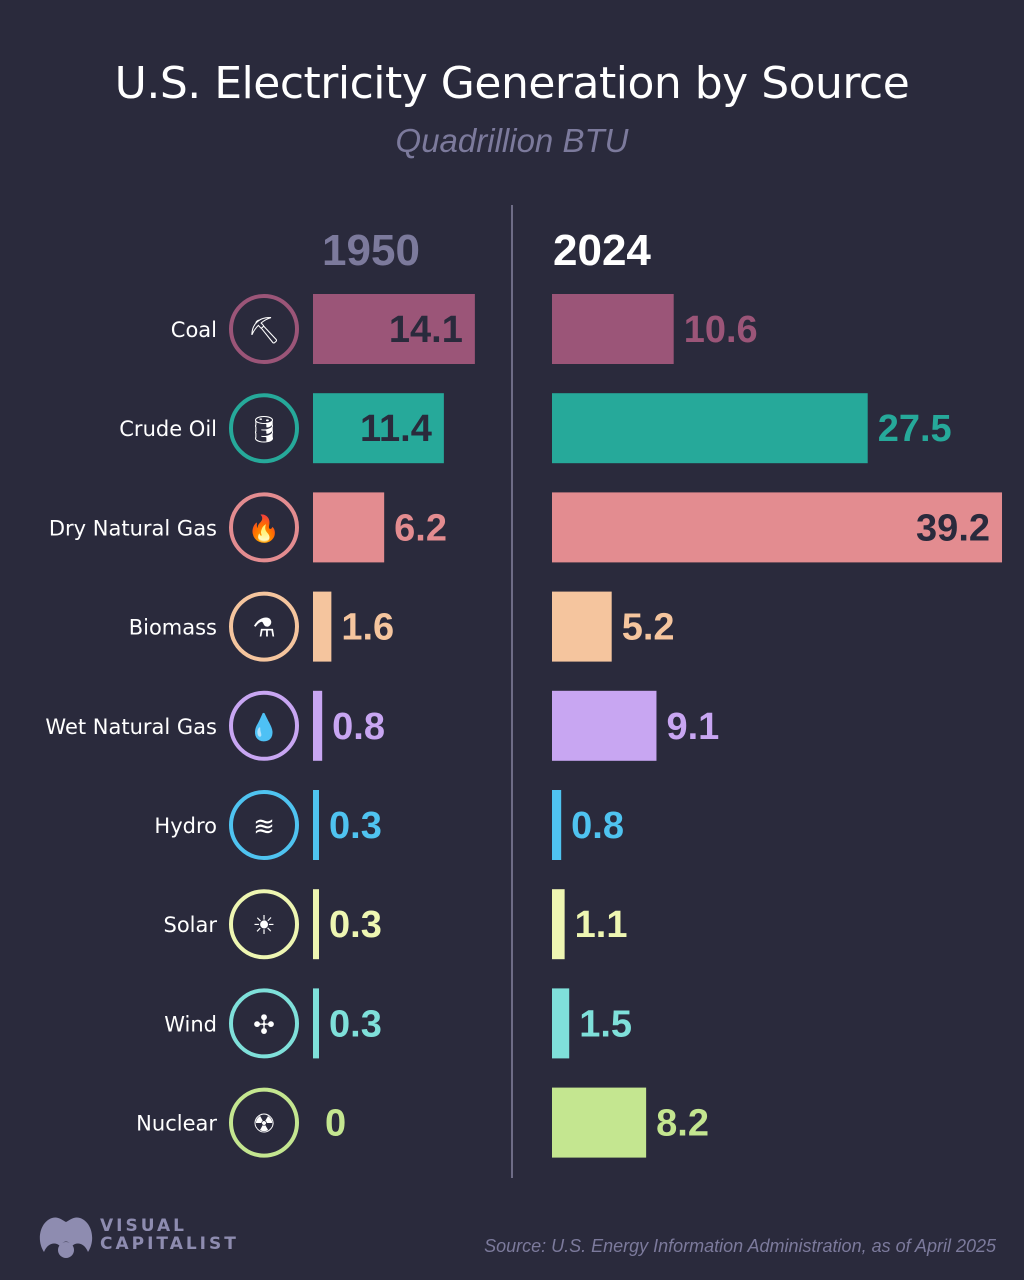  Describe the element at coordinates (190, 925) in the screenshot. I see `category-label: Solar` at that location.